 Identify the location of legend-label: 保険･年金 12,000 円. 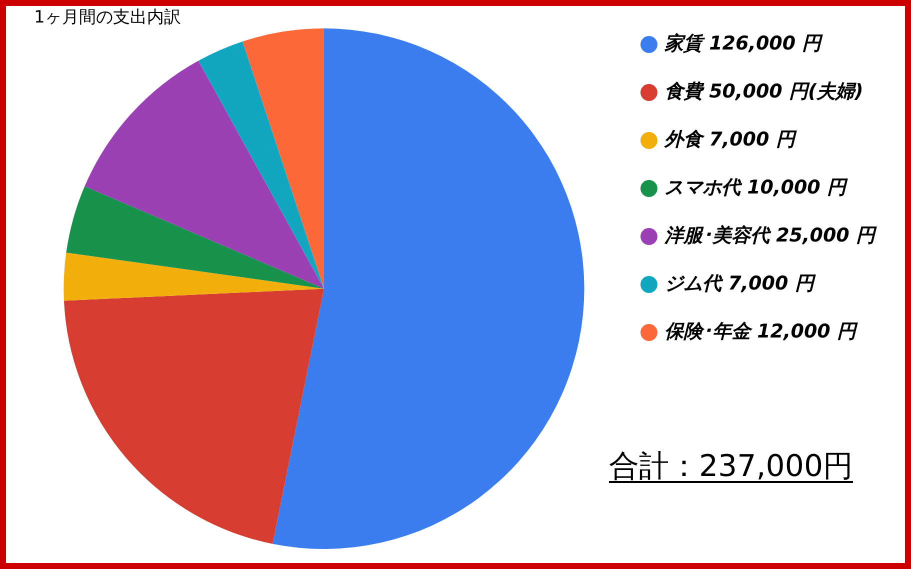
(761, 331).